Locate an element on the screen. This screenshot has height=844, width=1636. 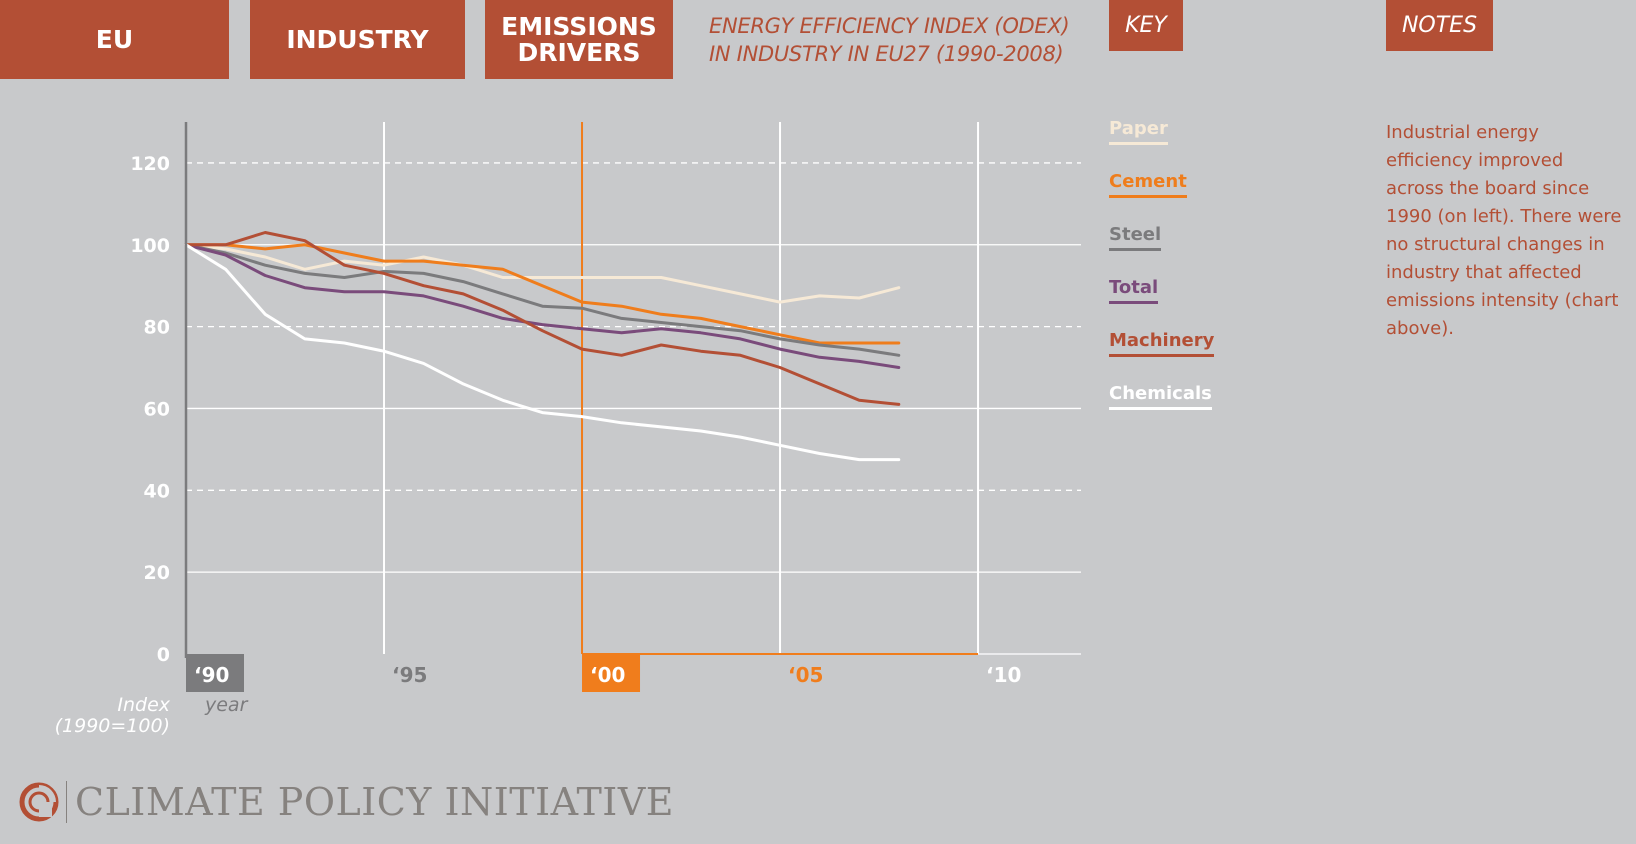
nav-industry-button: INDUSTRY is located at coordinates (357, 39).